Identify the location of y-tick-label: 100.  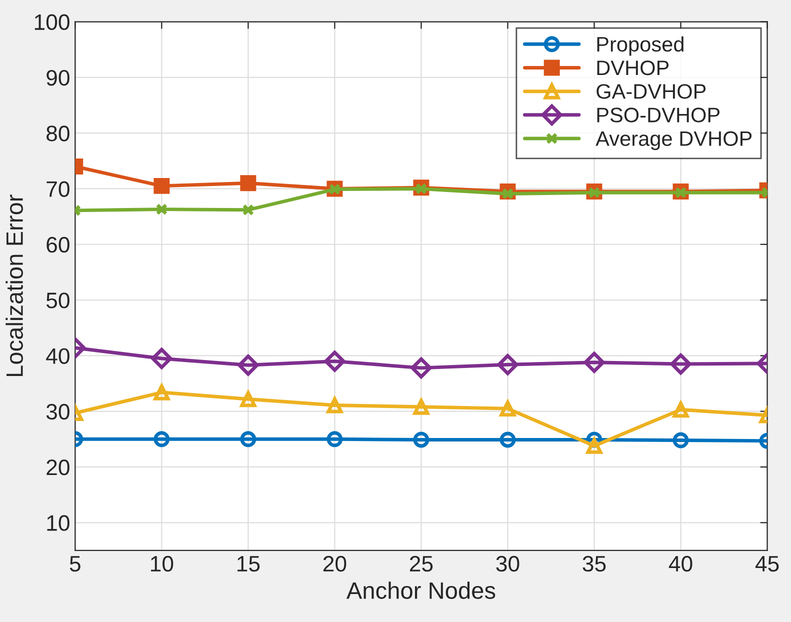
(52, 22).